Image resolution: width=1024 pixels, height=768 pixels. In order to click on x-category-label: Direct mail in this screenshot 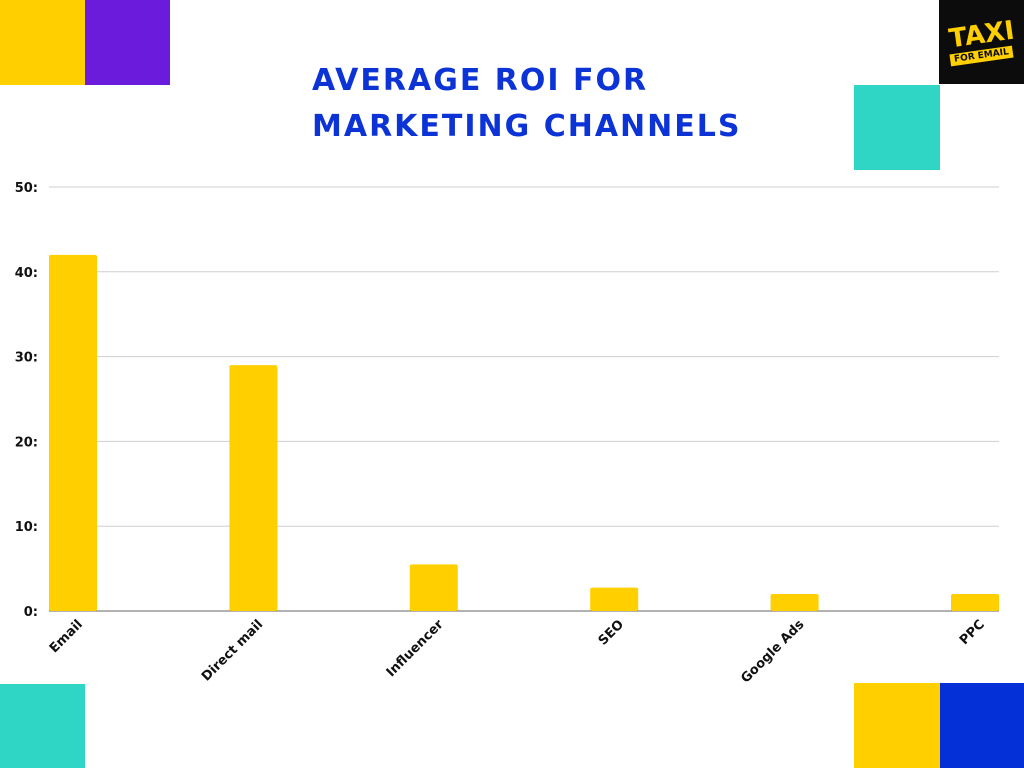, I will do `click(232, 650)`.